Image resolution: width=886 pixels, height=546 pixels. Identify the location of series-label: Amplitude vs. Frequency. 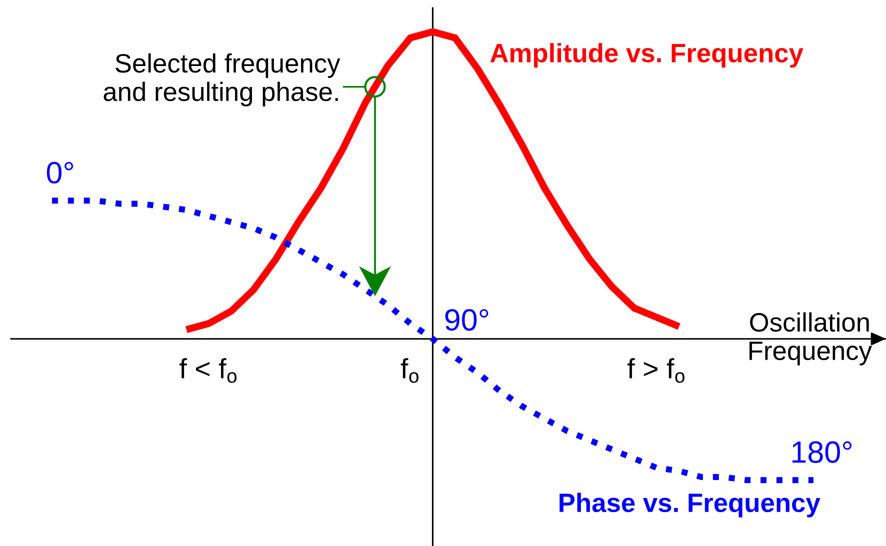
(647, 55).